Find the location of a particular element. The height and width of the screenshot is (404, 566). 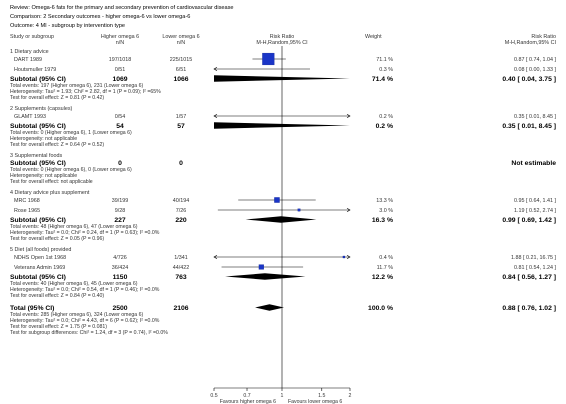

study-lower-events: 1/341 is located at coordinates (181, 258).